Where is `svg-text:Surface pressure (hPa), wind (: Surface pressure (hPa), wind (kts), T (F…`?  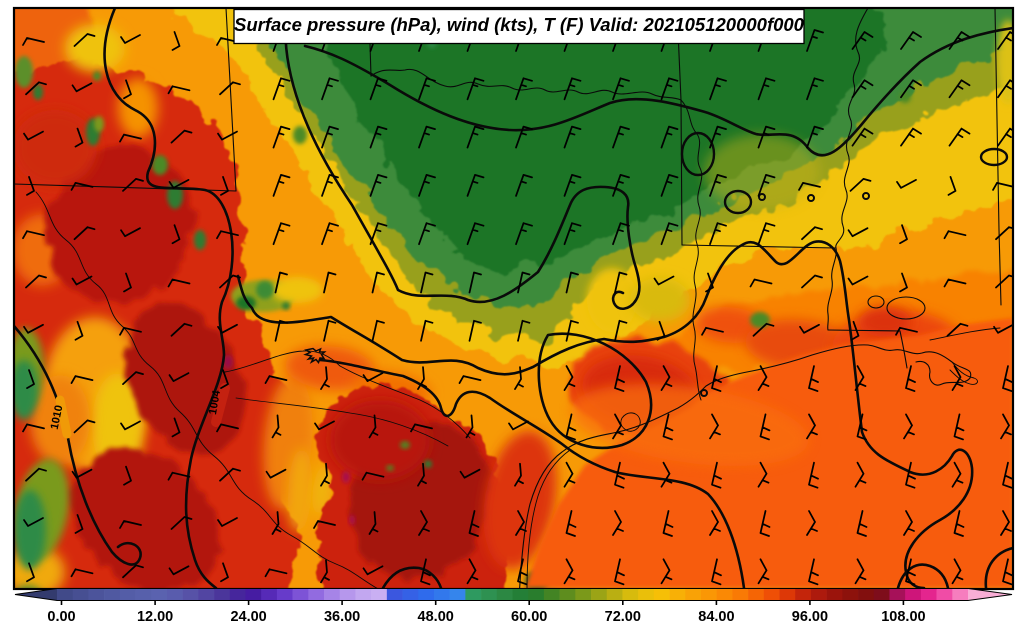 svg-text:Surface pressure (hPa), wind (: Surface pressure (hPa), wind (kts), T (F… is located at coordinates (519, 24).